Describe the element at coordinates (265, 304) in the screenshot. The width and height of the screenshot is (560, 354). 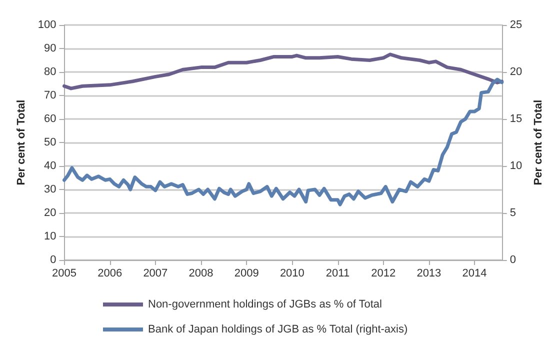
I see `legend-label: Non-government holdings of JGBs as % of Total` at that location.